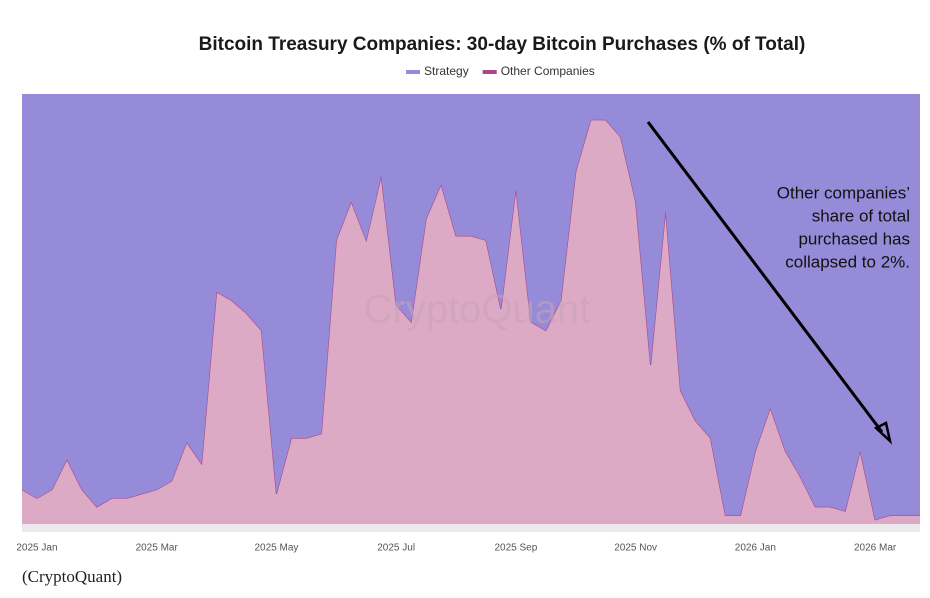  I want to click on legend: Strategy Other Companies, so click(500, 71).